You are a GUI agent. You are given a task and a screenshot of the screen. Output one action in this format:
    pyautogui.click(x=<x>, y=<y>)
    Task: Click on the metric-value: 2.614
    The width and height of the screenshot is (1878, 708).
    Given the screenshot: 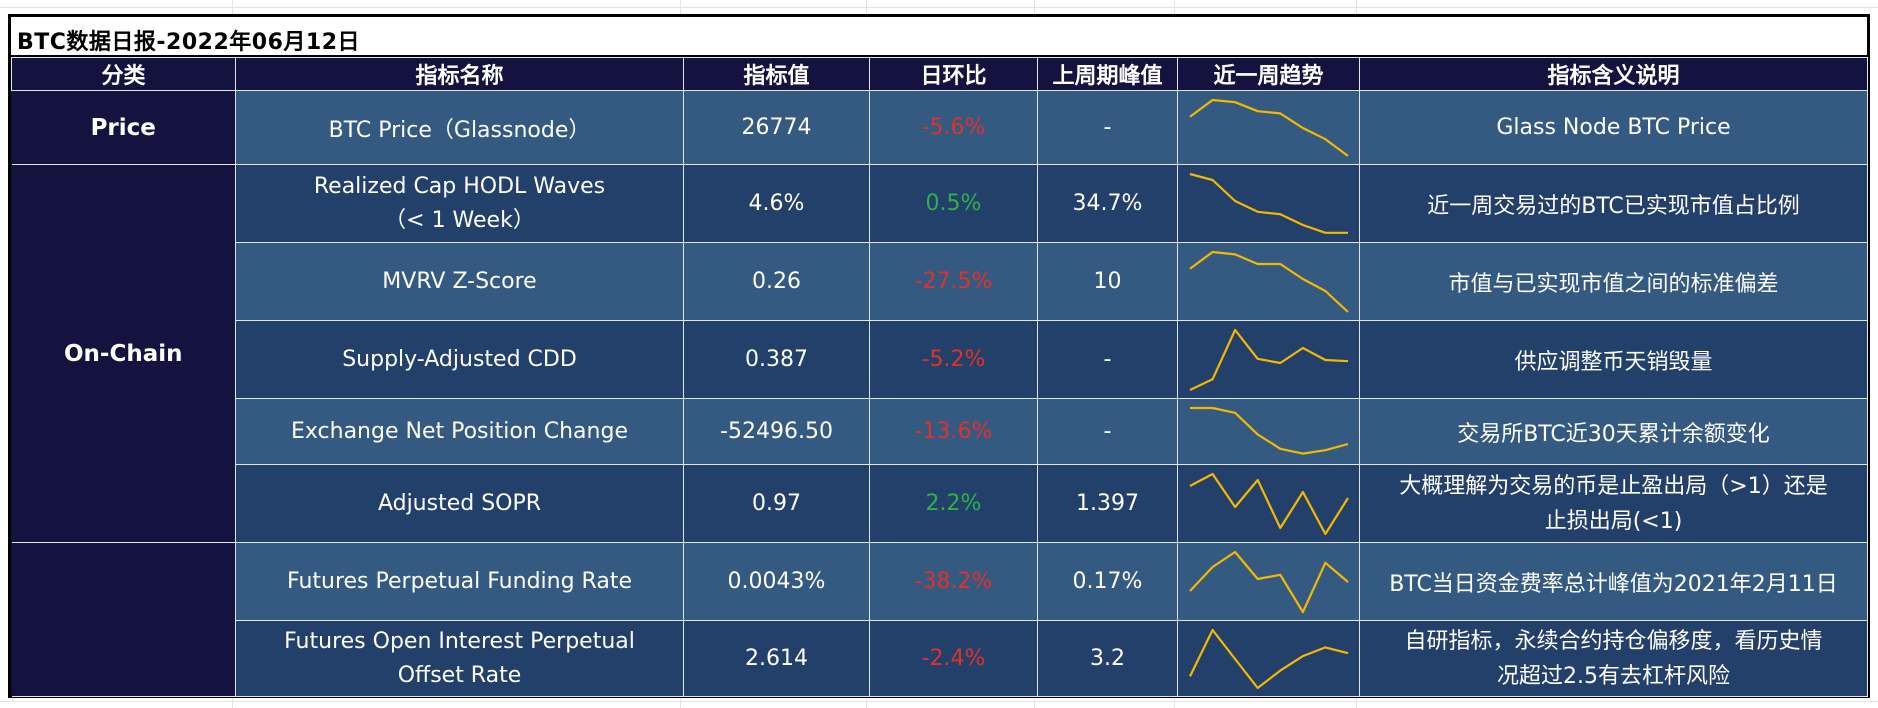 What is the action you would take?
    pyautogui.click(x=776, y=658)
    